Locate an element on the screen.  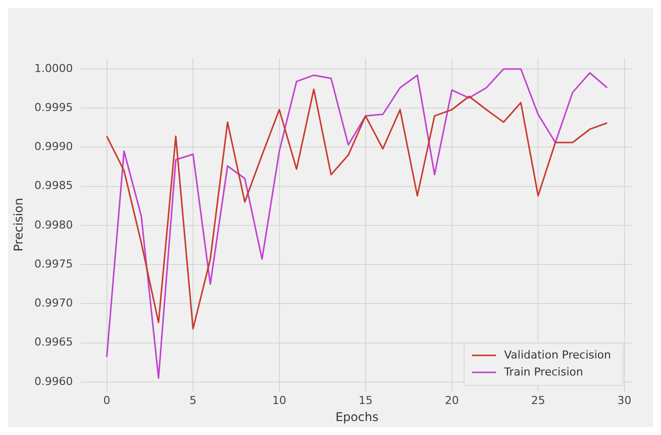
x-tick-label: 5 is located at coordinates (193, 400).